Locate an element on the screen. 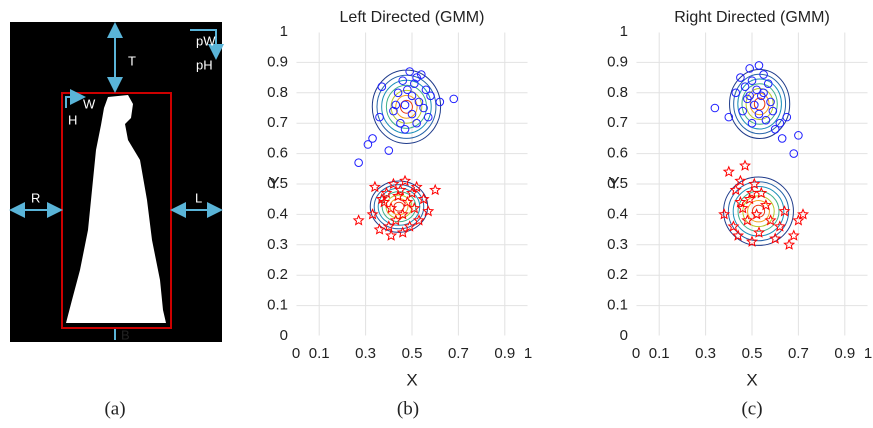 The width and height of the screenshot is (873, 428). label: L is located at coordinates (198, 197).